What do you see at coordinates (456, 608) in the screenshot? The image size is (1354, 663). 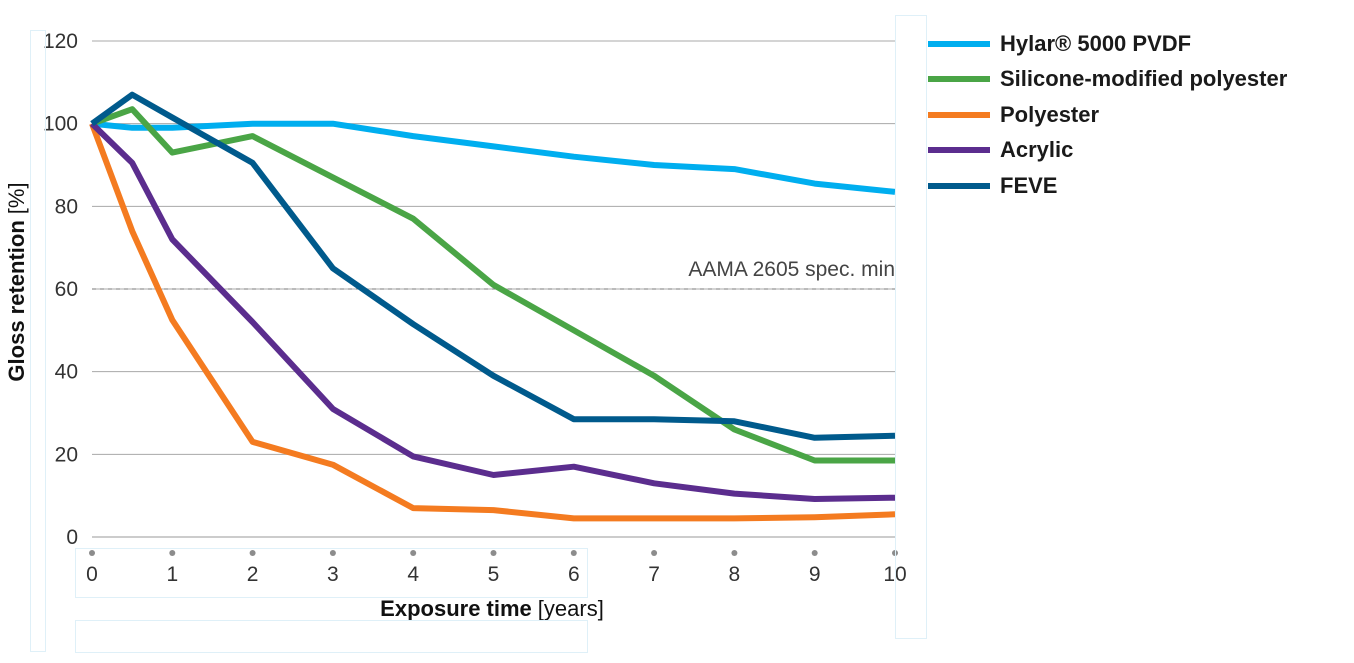 I see `x-axis-title-main: Exposure time` at bounding box center [456, 608].